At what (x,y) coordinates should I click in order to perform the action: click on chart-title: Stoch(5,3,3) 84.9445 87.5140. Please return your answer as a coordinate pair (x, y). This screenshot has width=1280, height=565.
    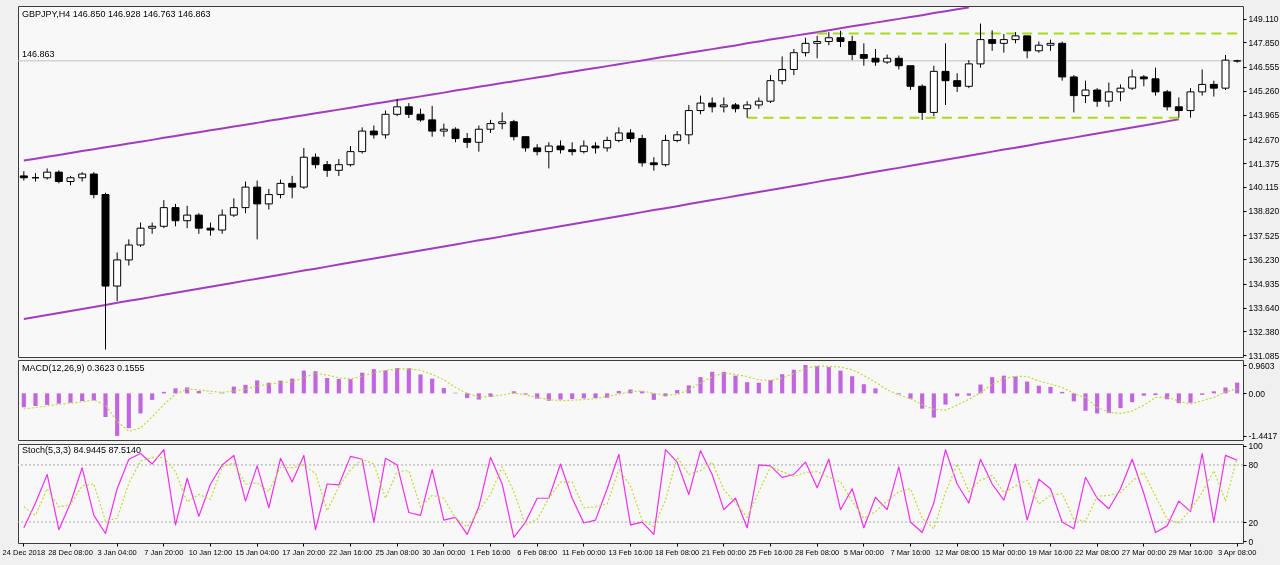
    Looking at the image, I should click on (82, 449).